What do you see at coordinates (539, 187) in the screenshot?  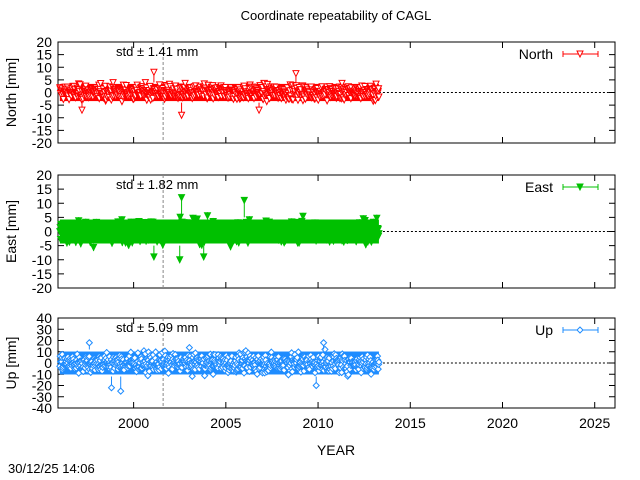 I see `legend-label: East` at bounding box center [539, 187].